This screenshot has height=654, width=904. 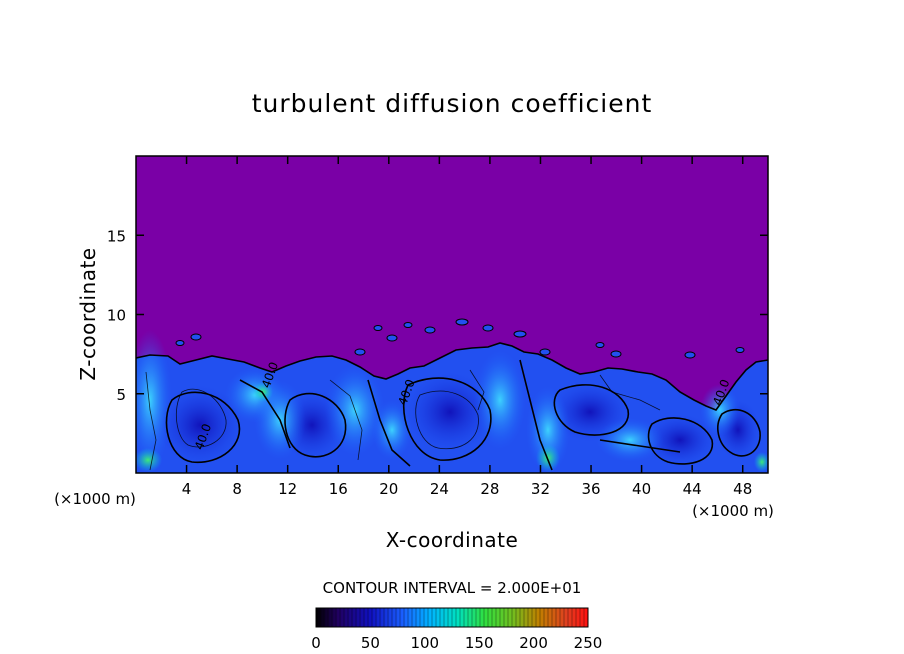 What do you see at coordinates (116, 236) in the screenshot?
I see `y-tick-label: 15` at bounding box center [116, 236].